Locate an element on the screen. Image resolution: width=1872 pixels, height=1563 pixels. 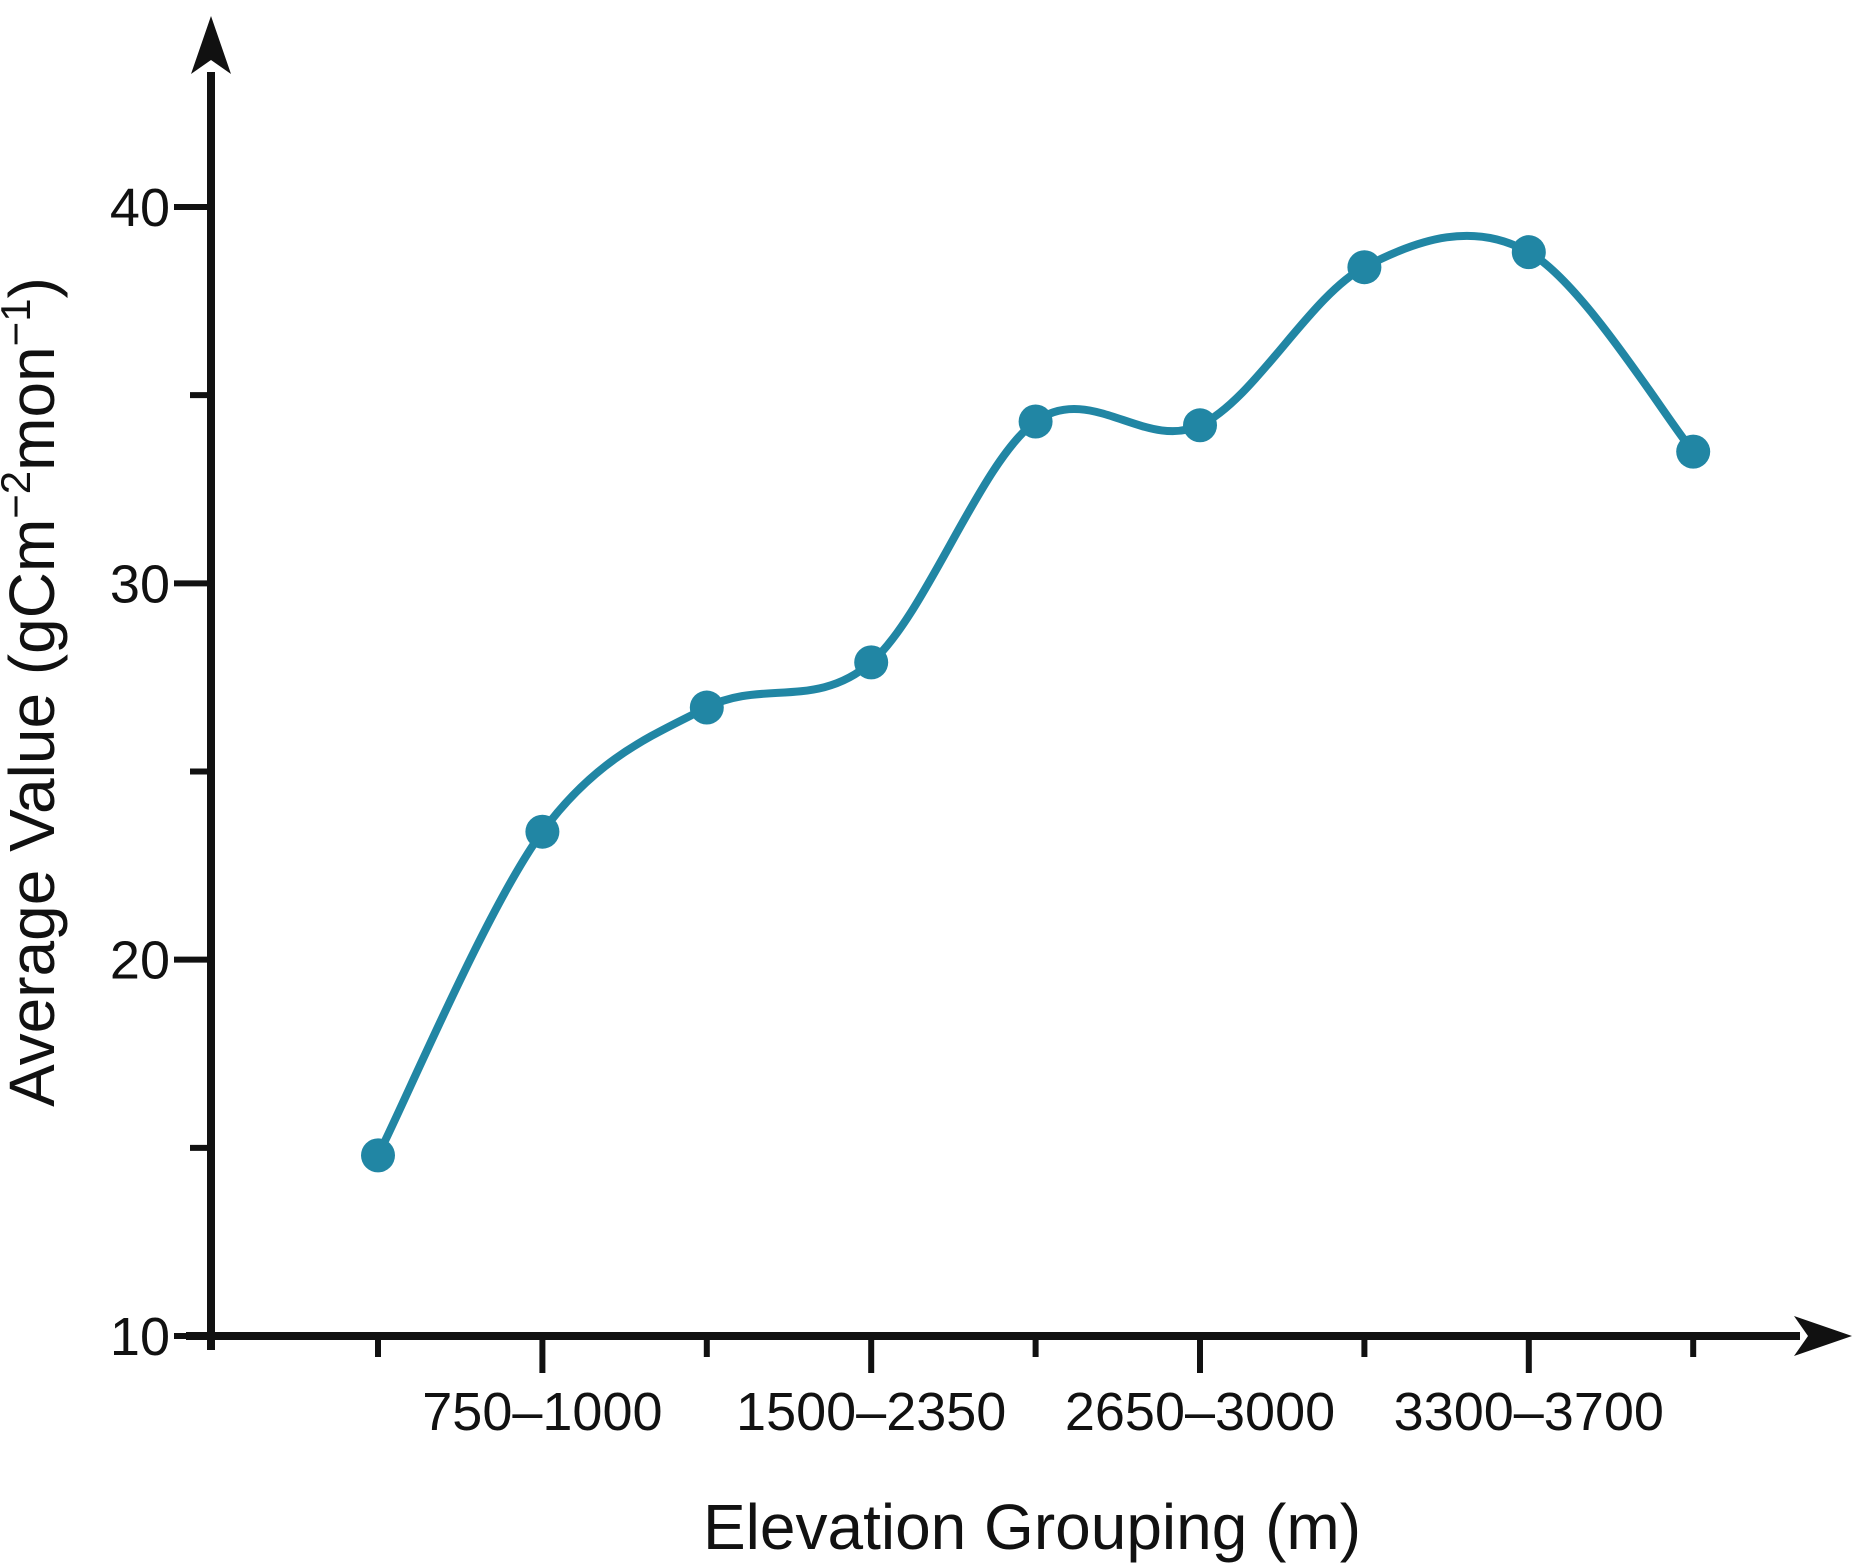
y-axis-title: Average Value (gCm−2mon−1) is located at coordinates (34, 692).